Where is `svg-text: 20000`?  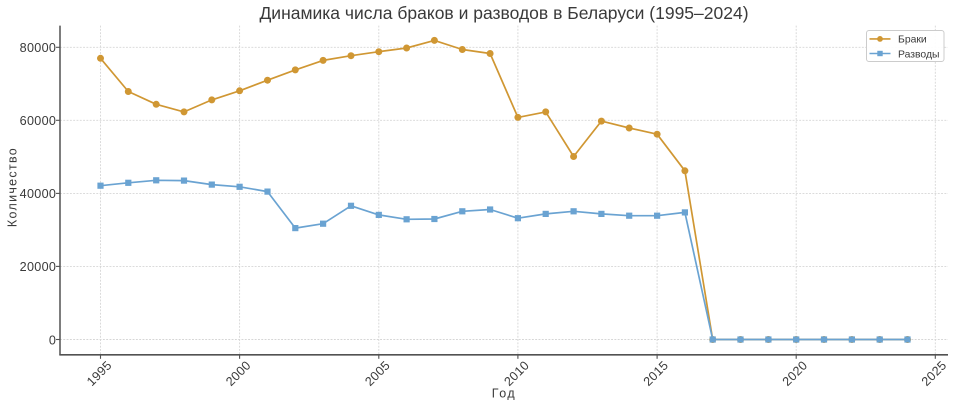
svg-text: 20000 is located at coordinates (38, 267).